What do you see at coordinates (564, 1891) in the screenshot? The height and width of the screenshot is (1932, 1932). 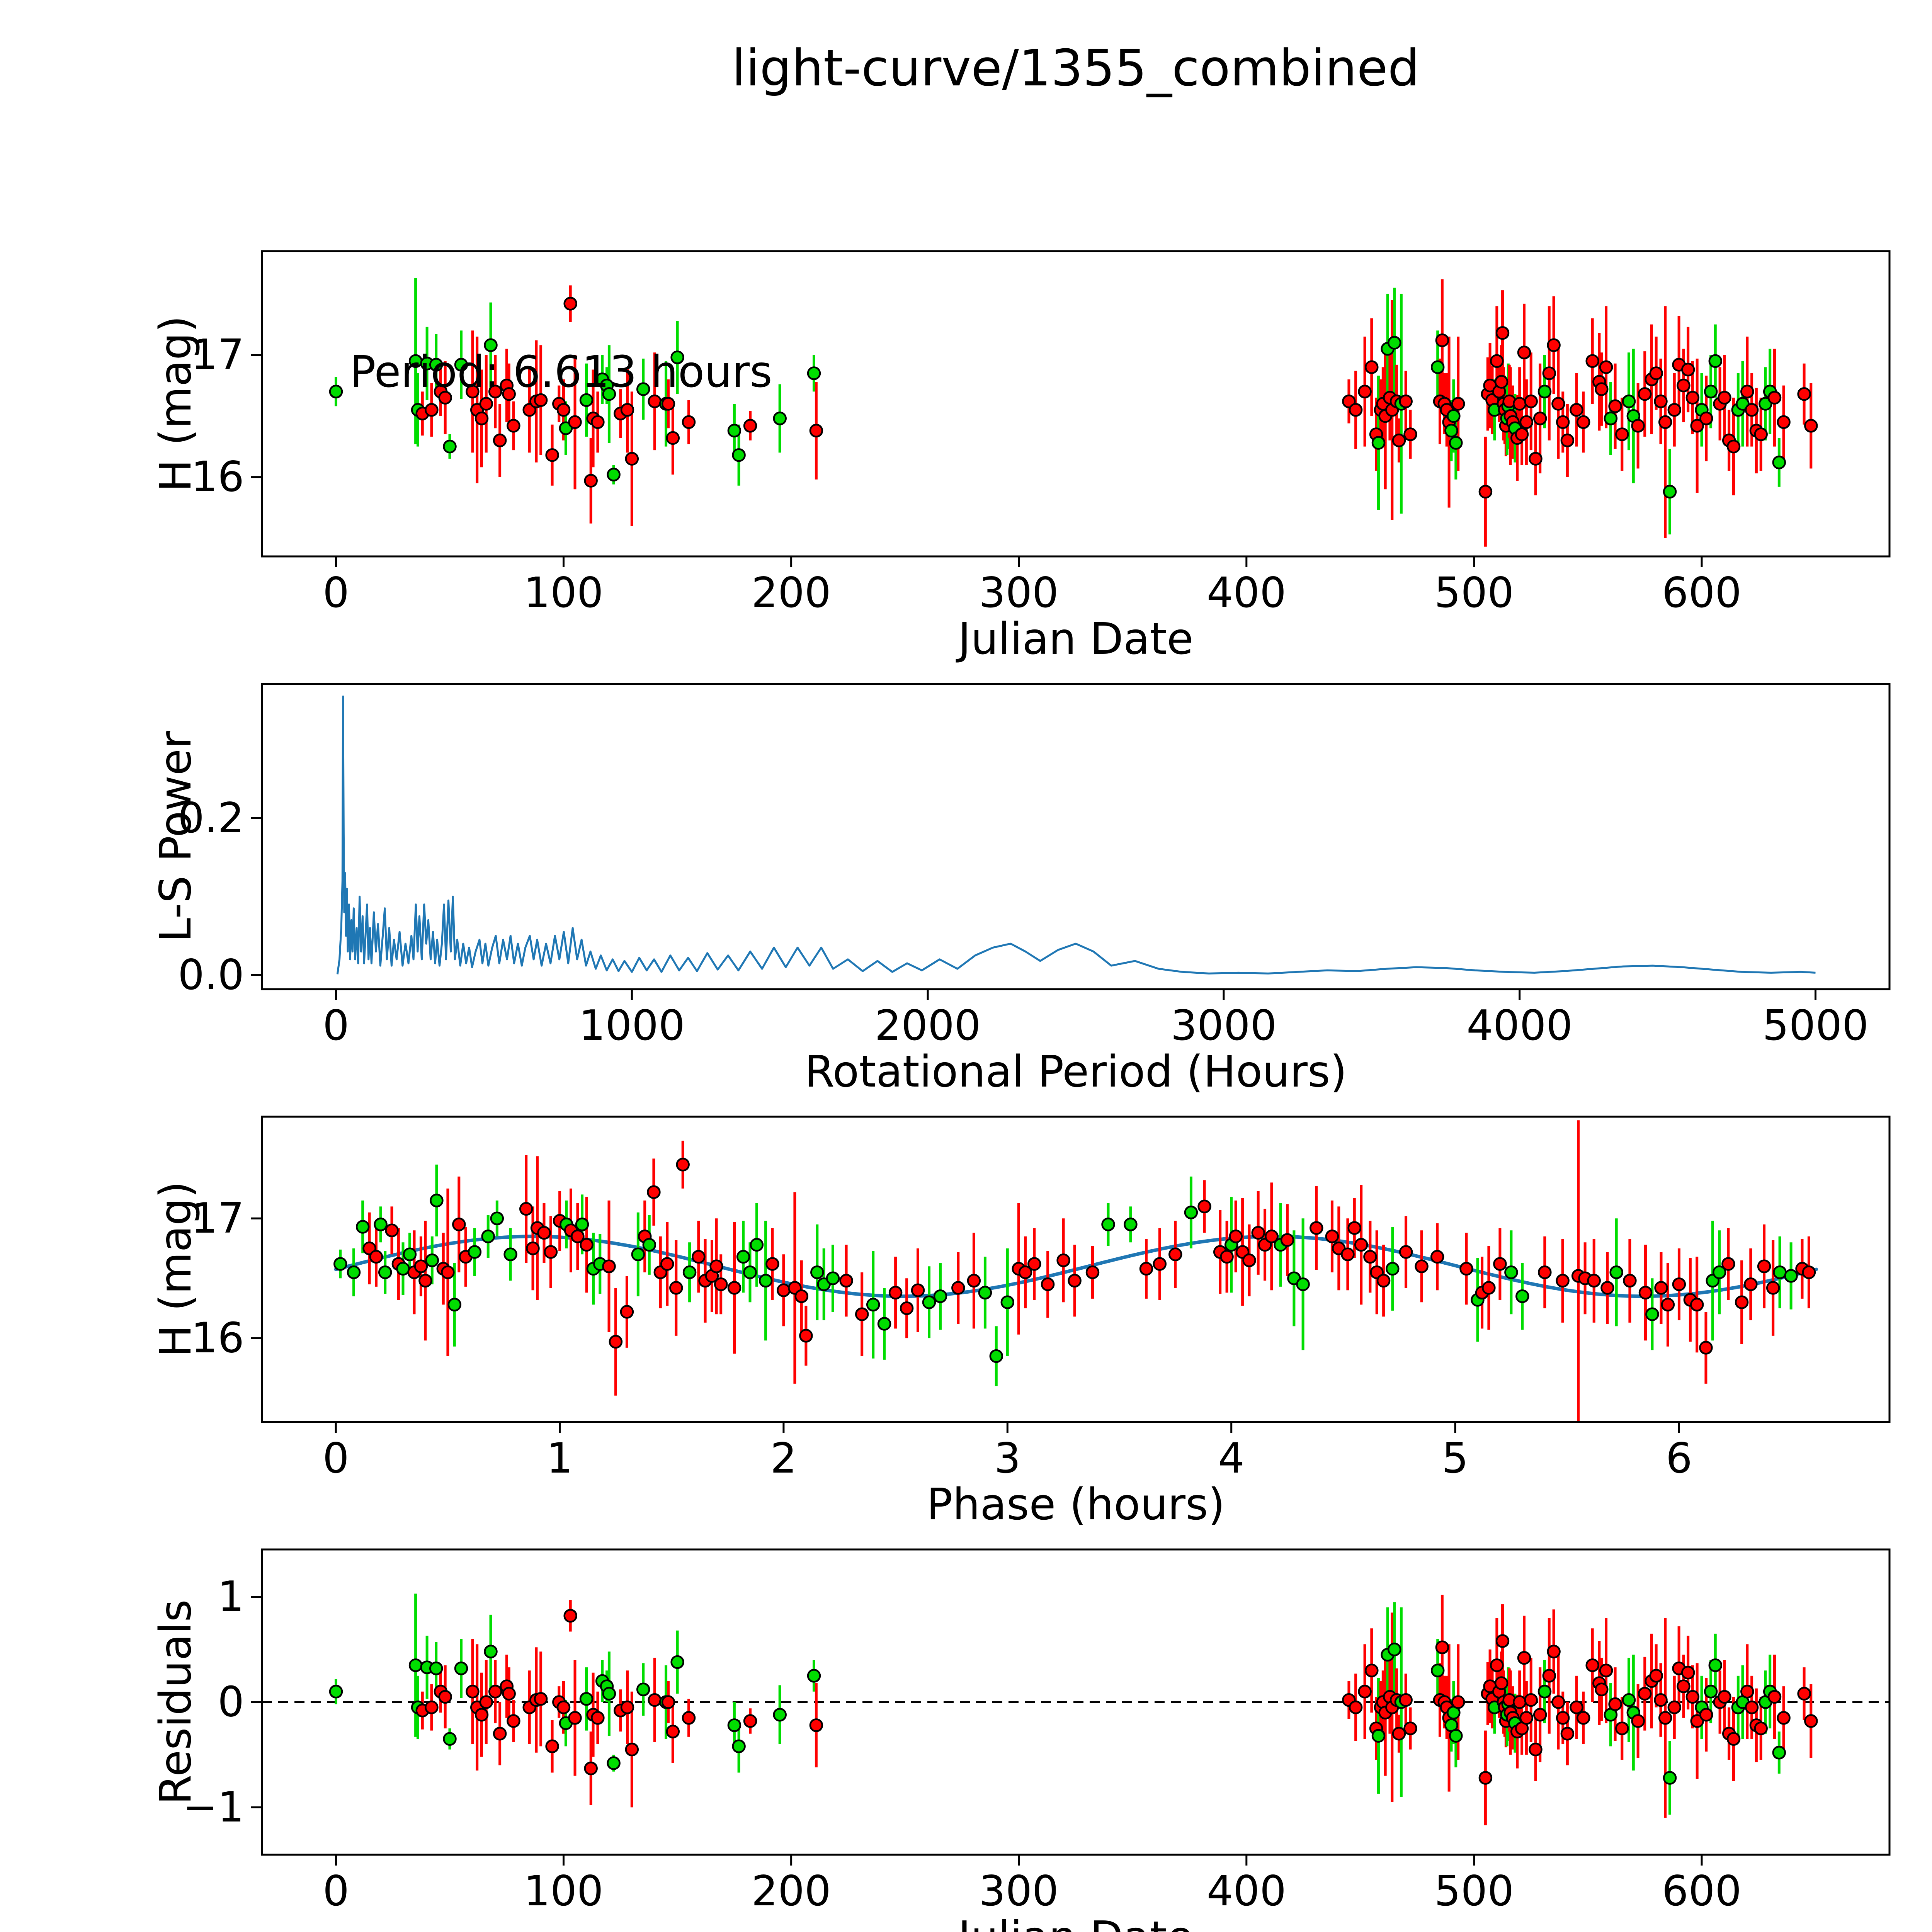 I see `x-tick-label: 100` at bounding box center [564, 1891].